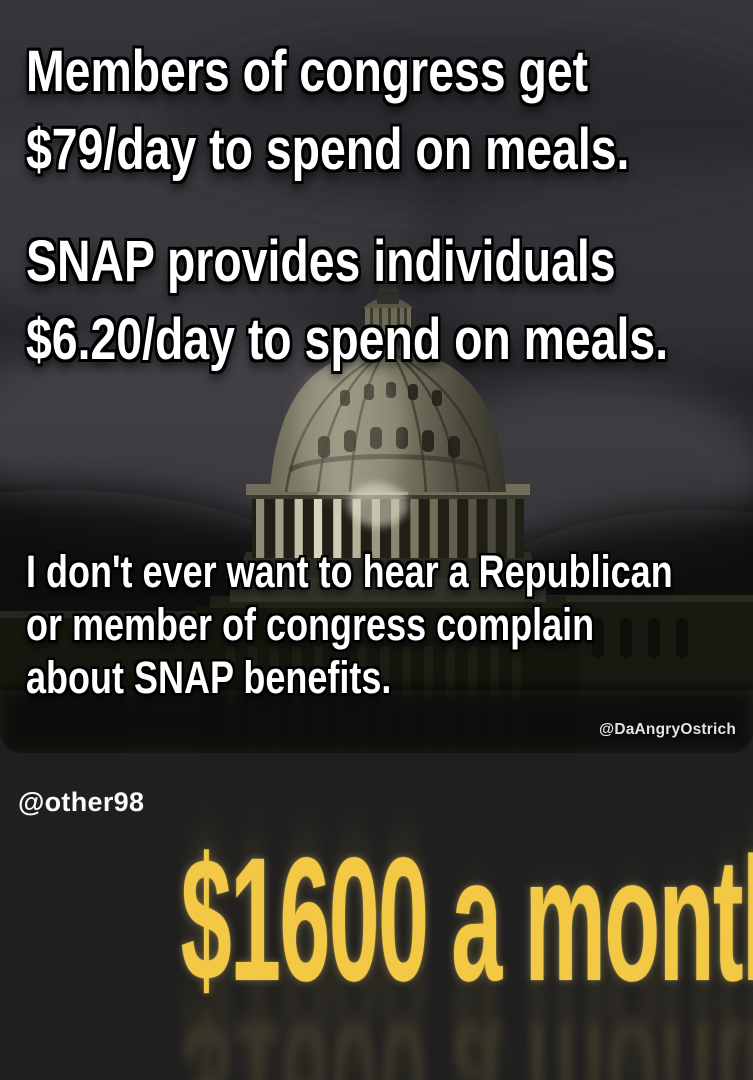 This screenshot has width=753, height=1080. I want to click on author-handle: @other98, so click(81, 802).